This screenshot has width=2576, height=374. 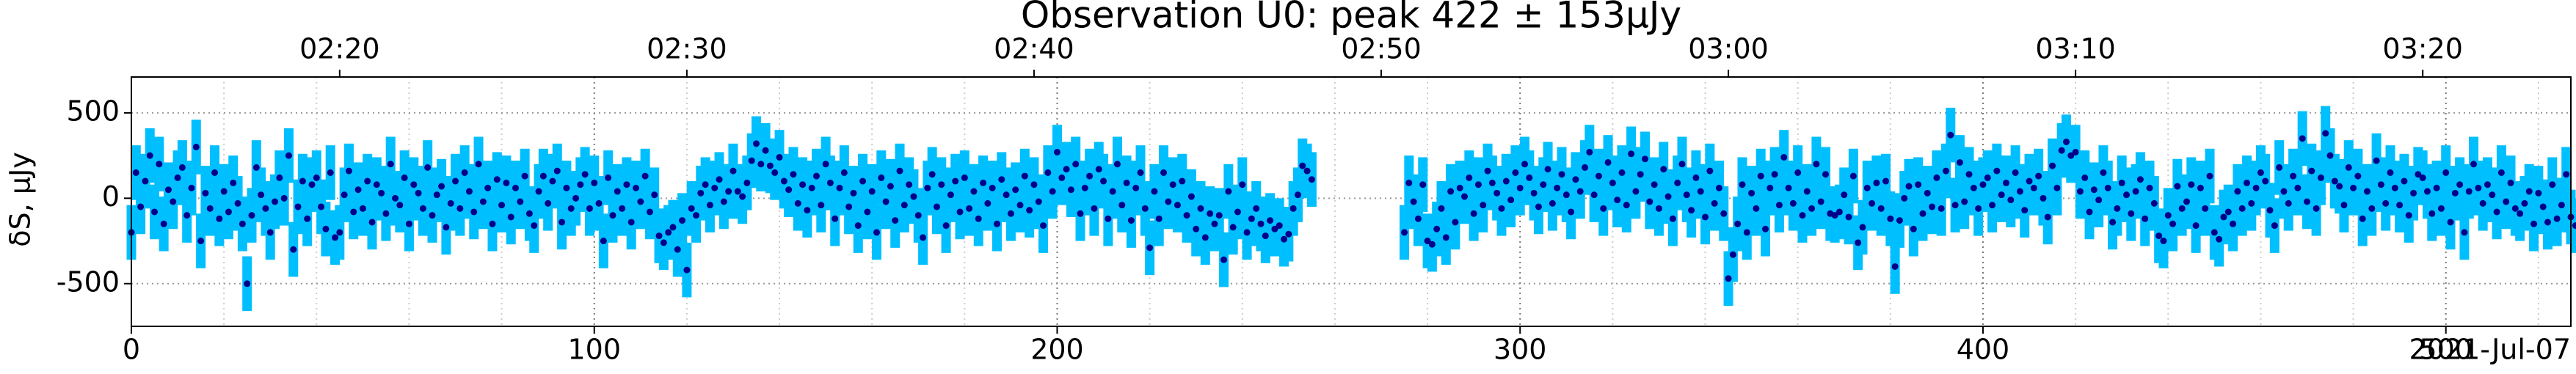 What do you see at coordinates (2446, 350) in the screenshot?
I see `x-tick-label: 500` at bounding box center [2446, 350].